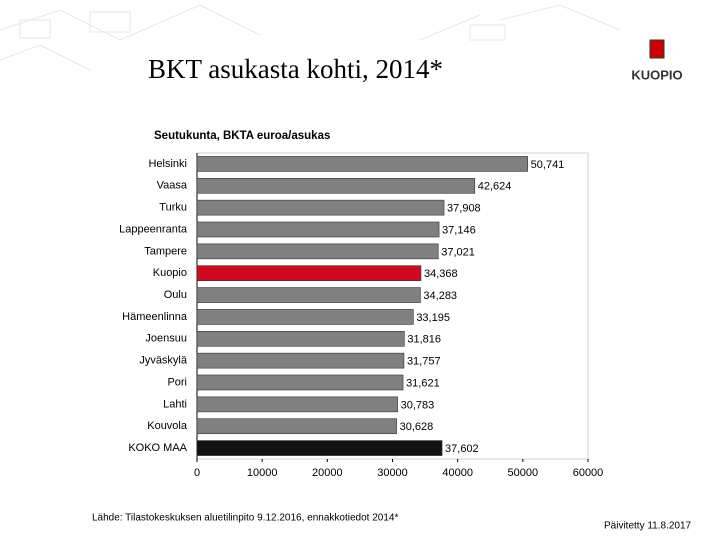 The height and width of the screenshot is (540, 720). I want to click on x-tick-label: 50000, so click(523, 473).